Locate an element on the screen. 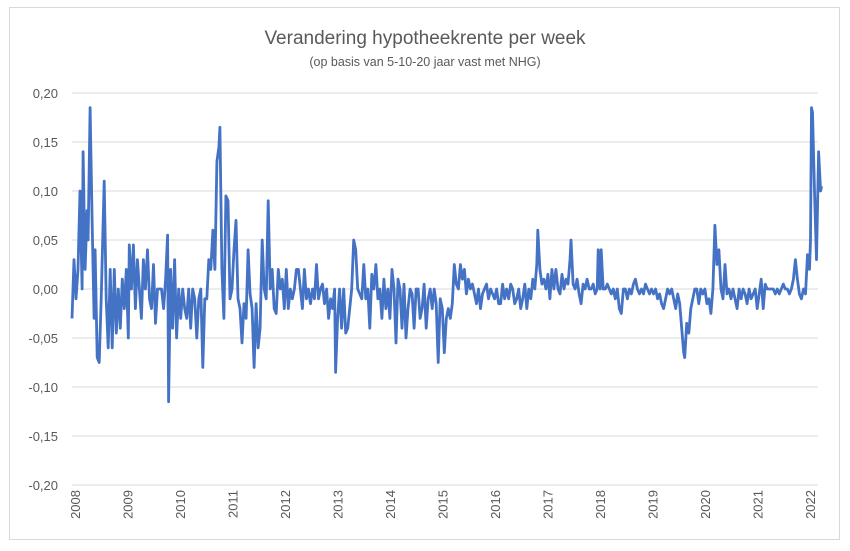 This screenshot has height=551, width=850. x-tick-label: 2011 is located at coordinates (233, 504).